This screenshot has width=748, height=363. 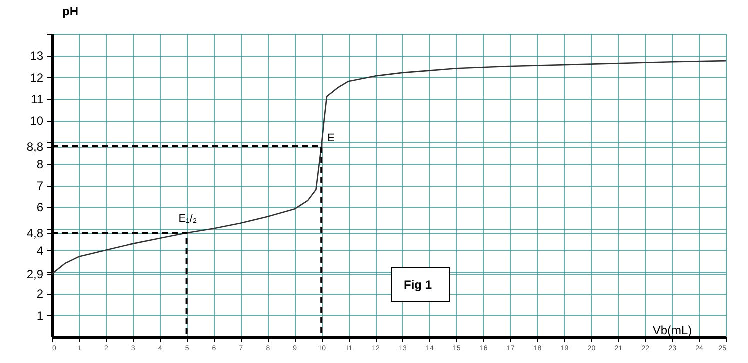 I want to click on y-axis-title: pH, so click(x=70, y=11).